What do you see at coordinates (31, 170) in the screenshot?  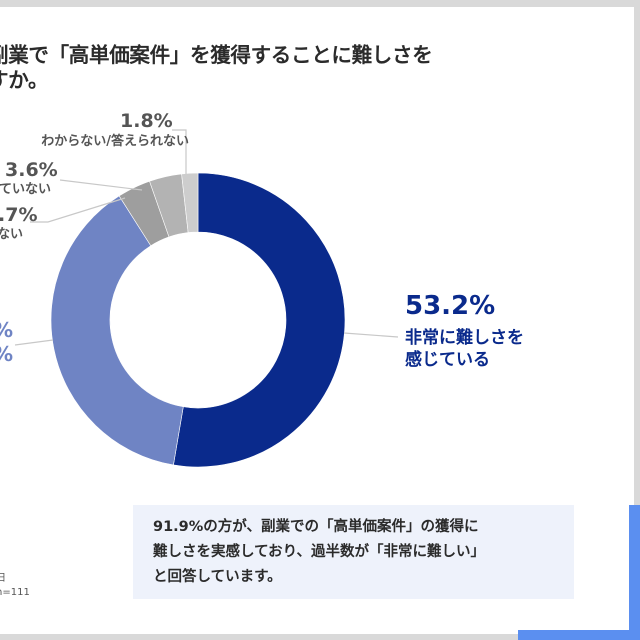 I see `label-pct-3-6: 3.6%` at bounding box center [31, 170].